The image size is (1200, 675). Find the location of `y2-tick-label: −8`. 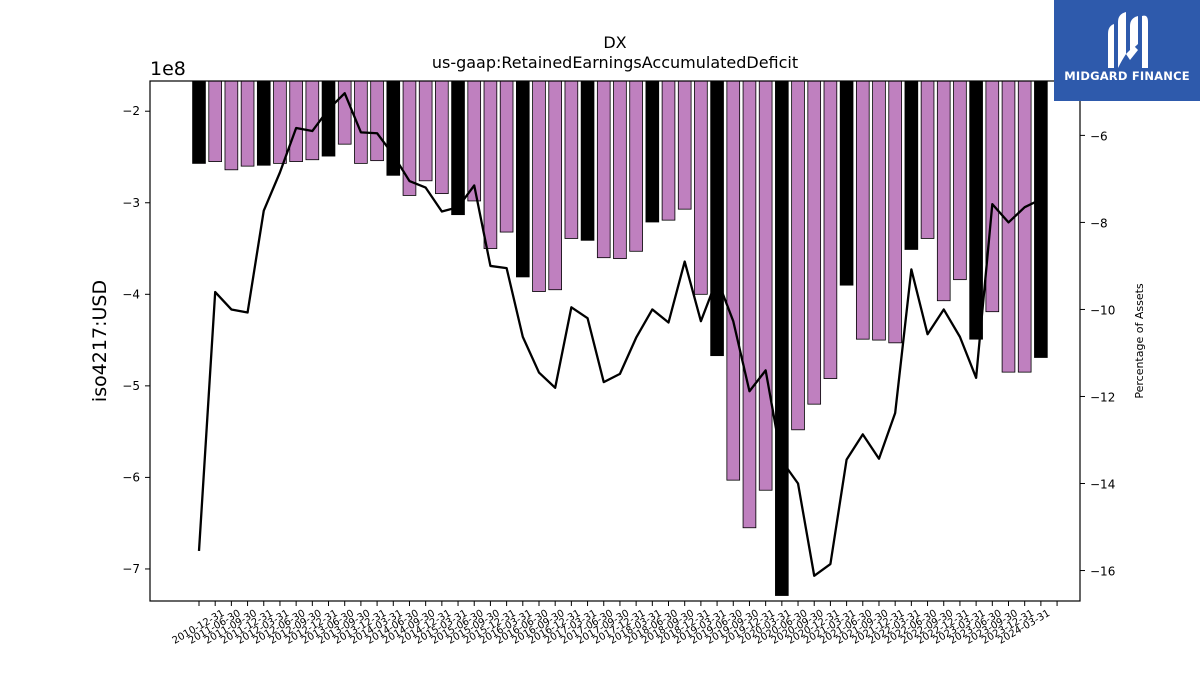

y2-tick-label: −8 is located at coordinates (1099, 223).